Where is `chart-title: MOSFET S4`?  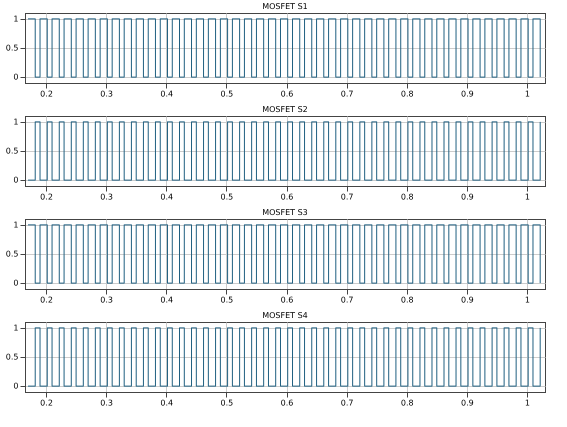
chart-title: MOSFET S4 is located at coordinates (285, 315).